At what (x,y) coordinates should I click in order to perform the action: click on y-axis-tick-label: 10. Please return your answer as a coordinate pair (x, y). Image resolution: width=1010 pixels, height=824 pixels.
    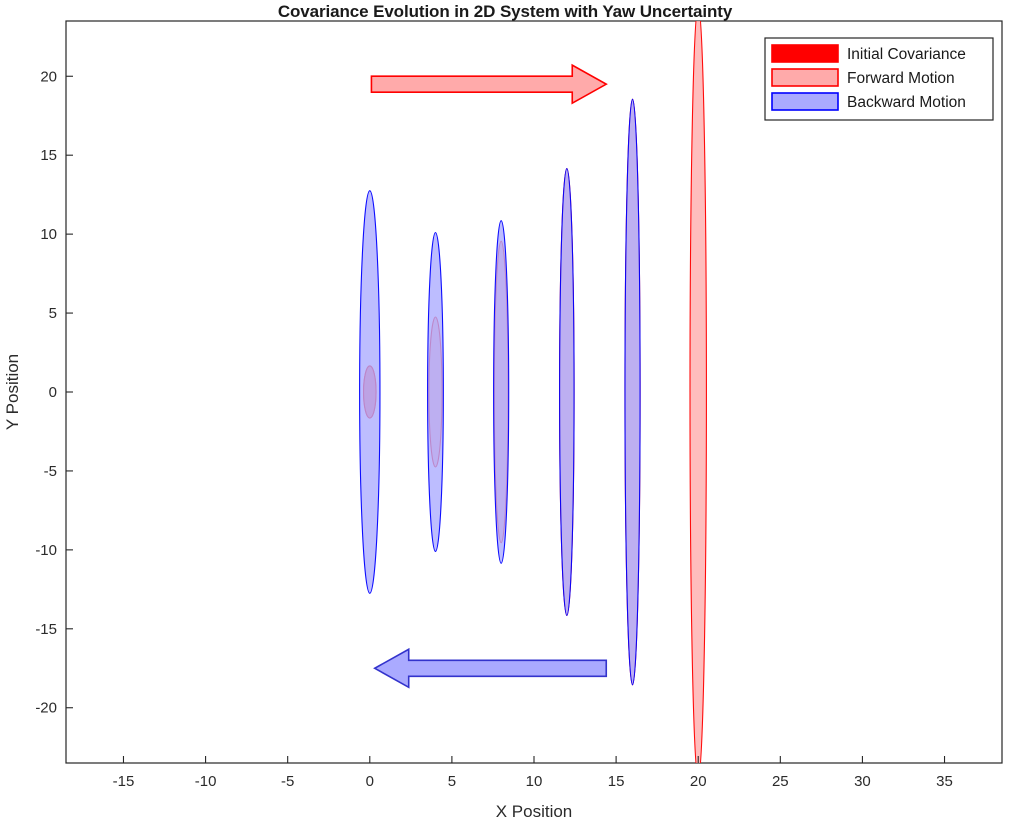
    Looking at the image, I should click on (48, 234).